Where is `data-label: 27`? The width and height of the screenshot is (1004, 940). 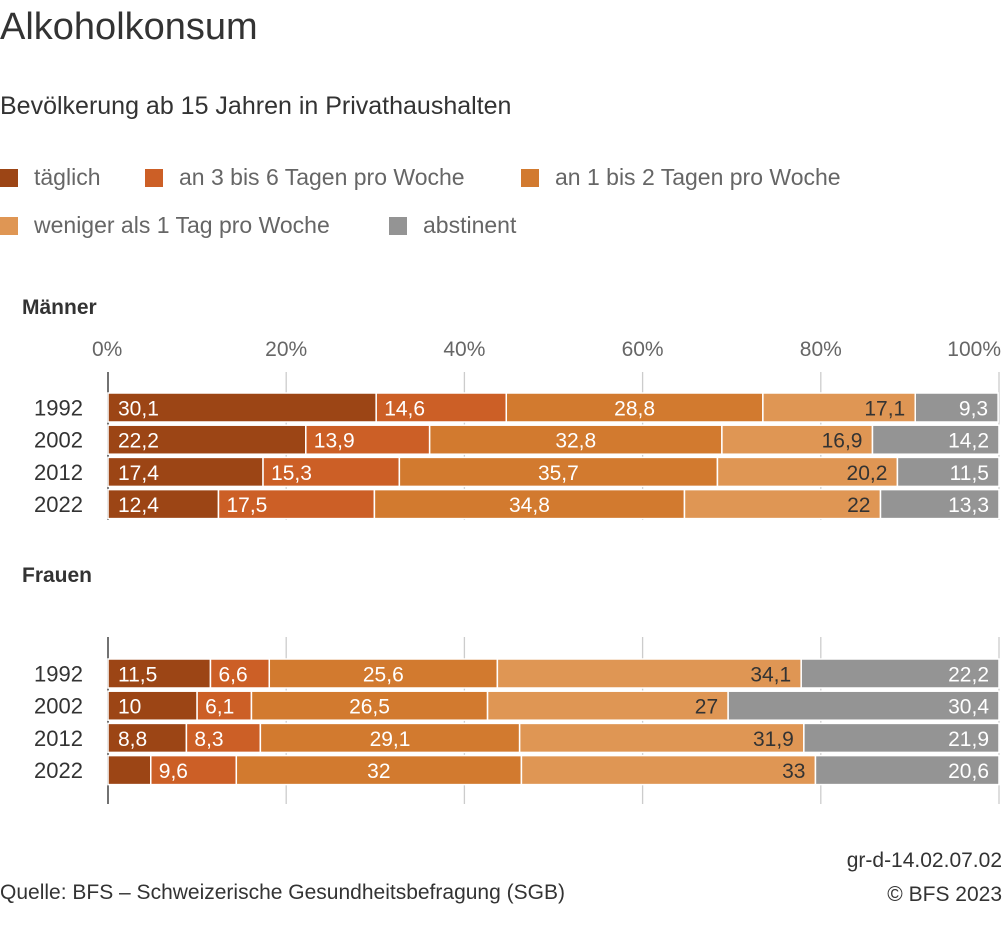
data-label: 27 is located at coordinates (706, 707).